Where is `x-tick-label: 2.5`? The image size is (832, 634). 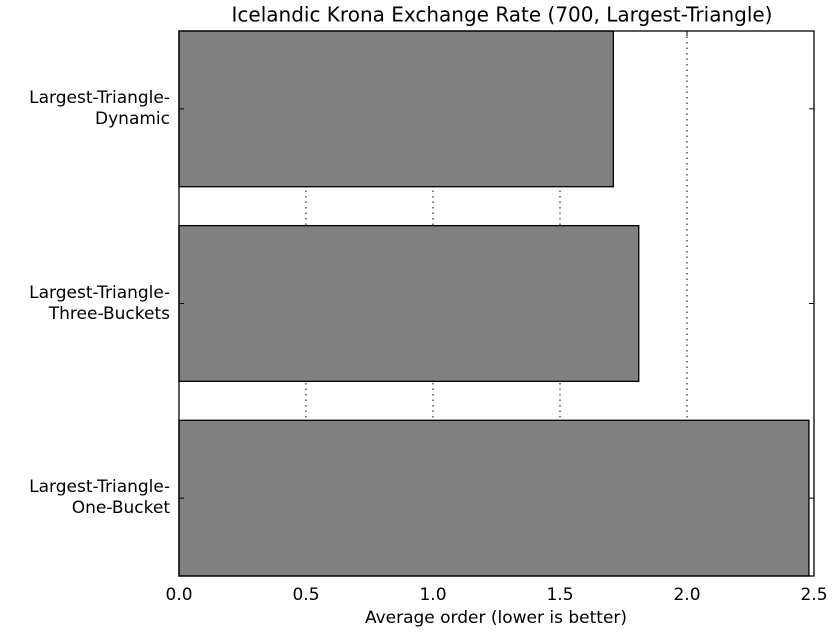
x-tick-label: 2.5 is located at coordinates (813, 595).